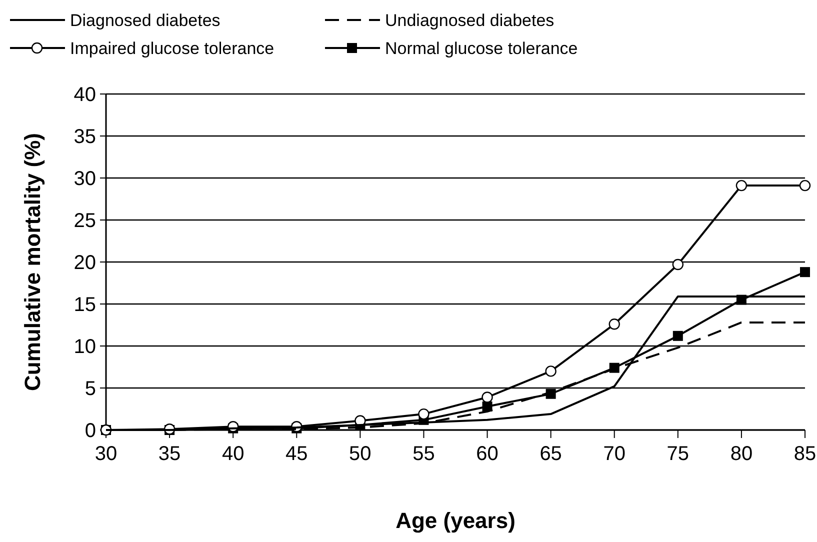  What do you see at coordinates (469, 20) in the screenshot?
I see `legend-label: Undiagnosed diabetes` at bounding box center [469, 20].